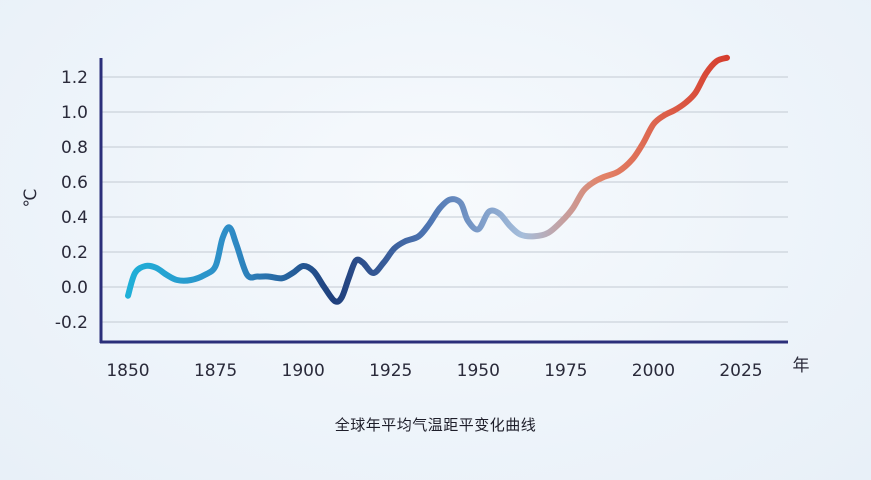 This screenshot has width=871, height=480. Describe the element at coordinates (71, 323) in the screenshot. I see `y-tick-label: -0.2` at that location.